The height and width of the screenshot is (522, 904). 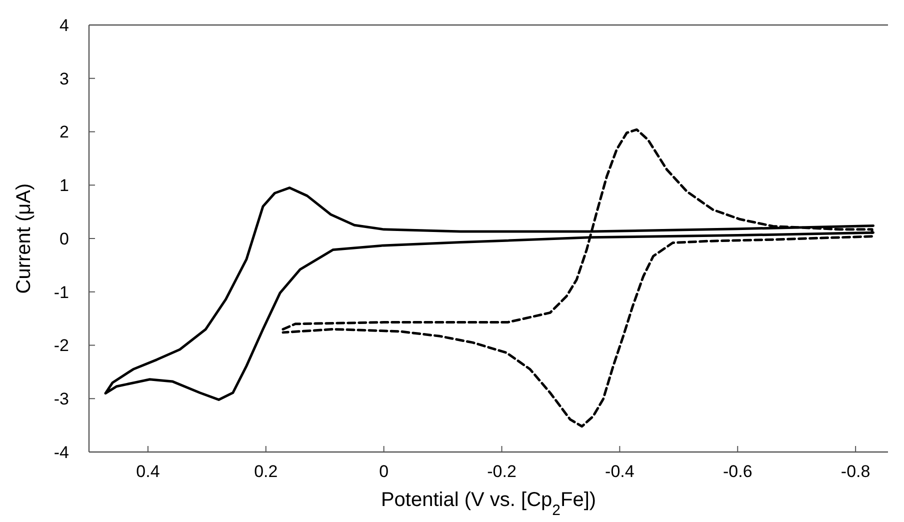 I want to click on y-axis-title: Current (μA), so click(x=24, y=238).